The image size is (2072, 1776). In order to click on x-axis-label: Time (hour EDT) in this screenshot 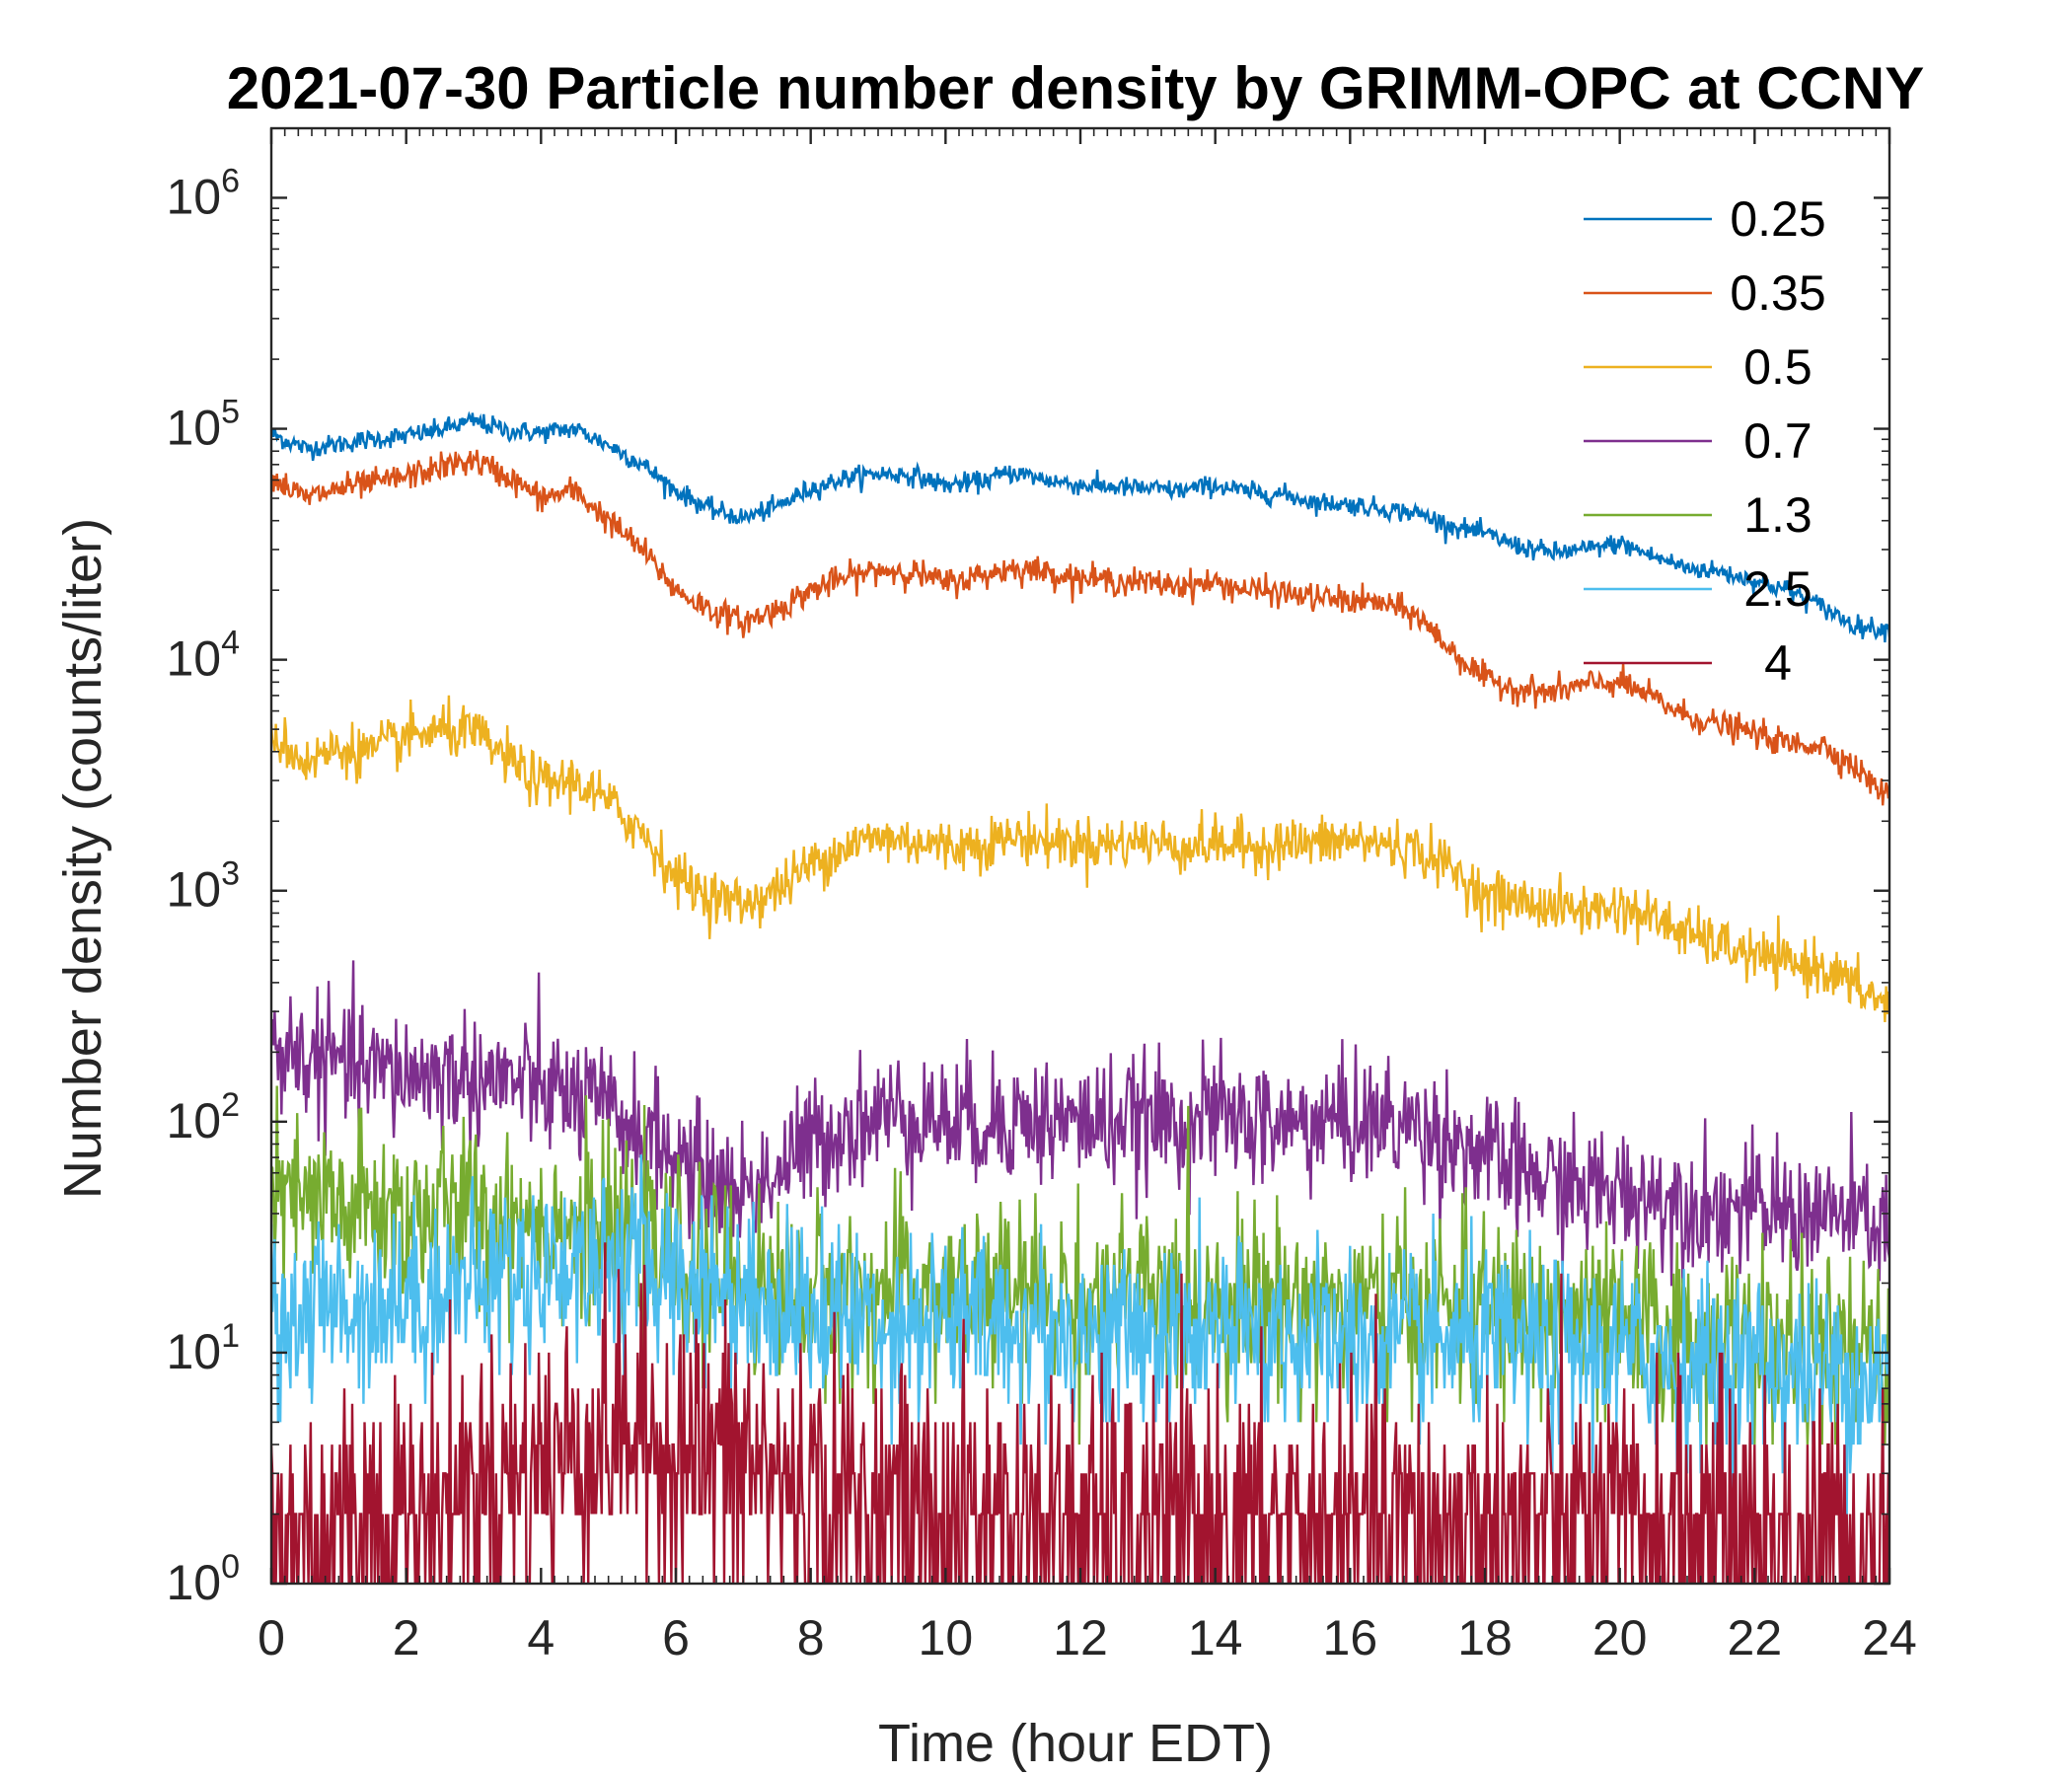, I will do `click(1076, 1744)`.